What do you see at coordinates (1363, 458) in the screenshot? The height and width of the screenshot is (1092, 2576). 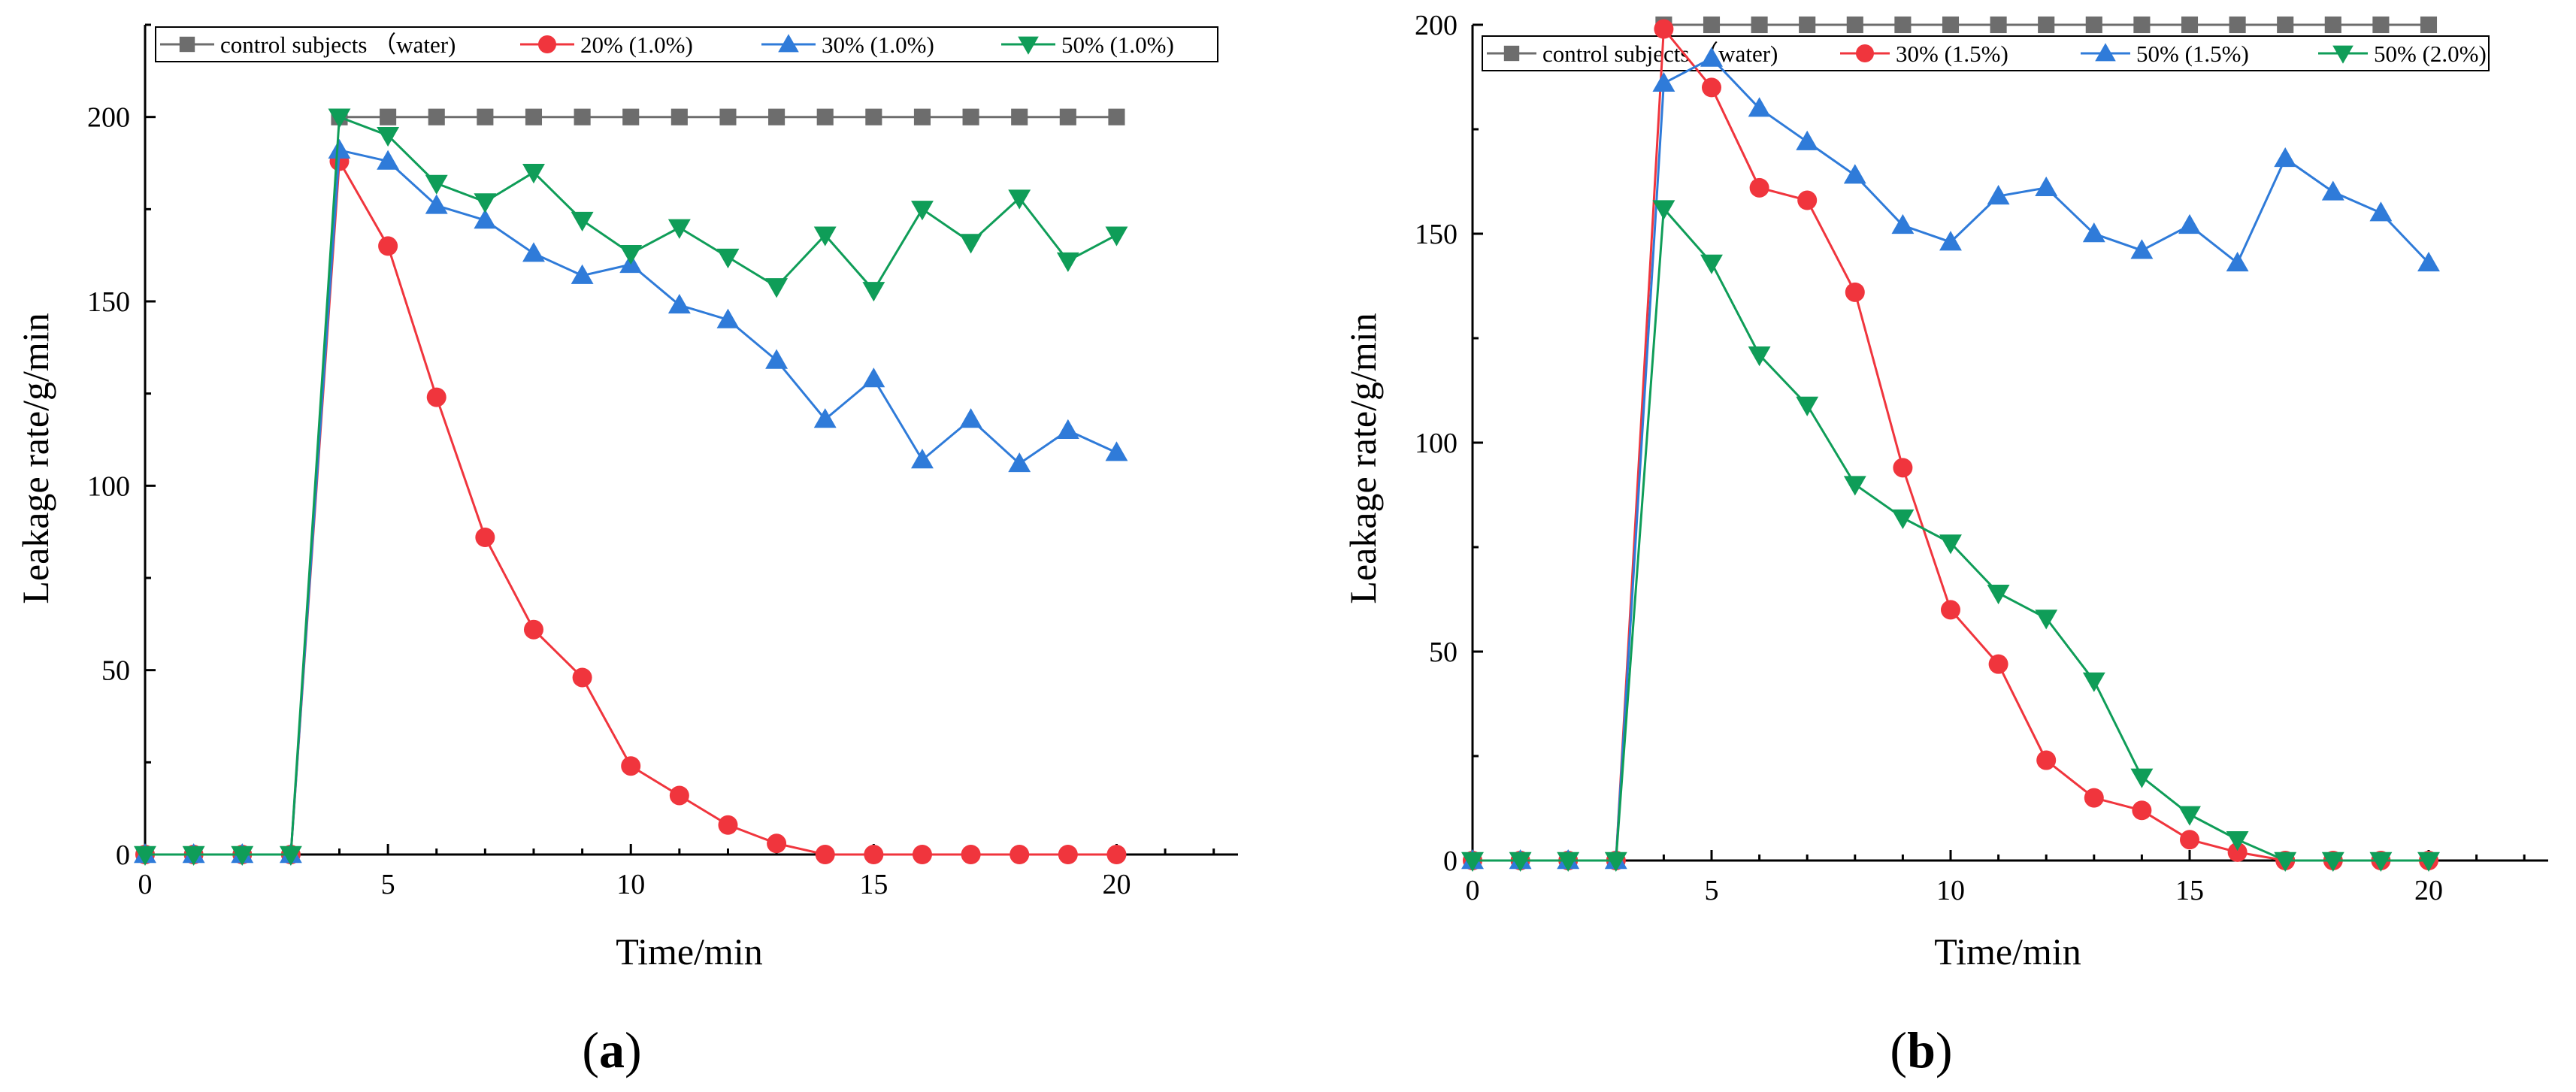 I see `chart-b-ylabel: Leakage rate/g/min` at bounding box center [1363, 458].